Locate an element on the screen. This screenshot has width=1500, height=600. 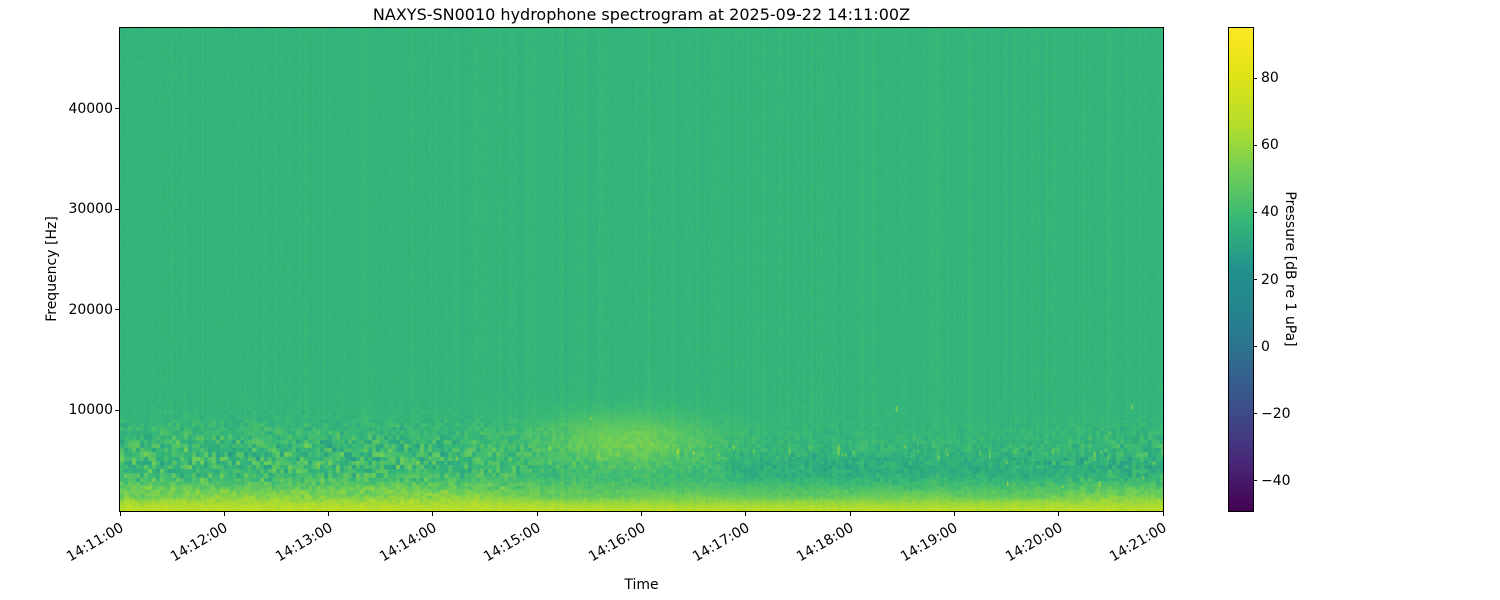
y-tick-label: 20000 is located at coordinates (90, 309).